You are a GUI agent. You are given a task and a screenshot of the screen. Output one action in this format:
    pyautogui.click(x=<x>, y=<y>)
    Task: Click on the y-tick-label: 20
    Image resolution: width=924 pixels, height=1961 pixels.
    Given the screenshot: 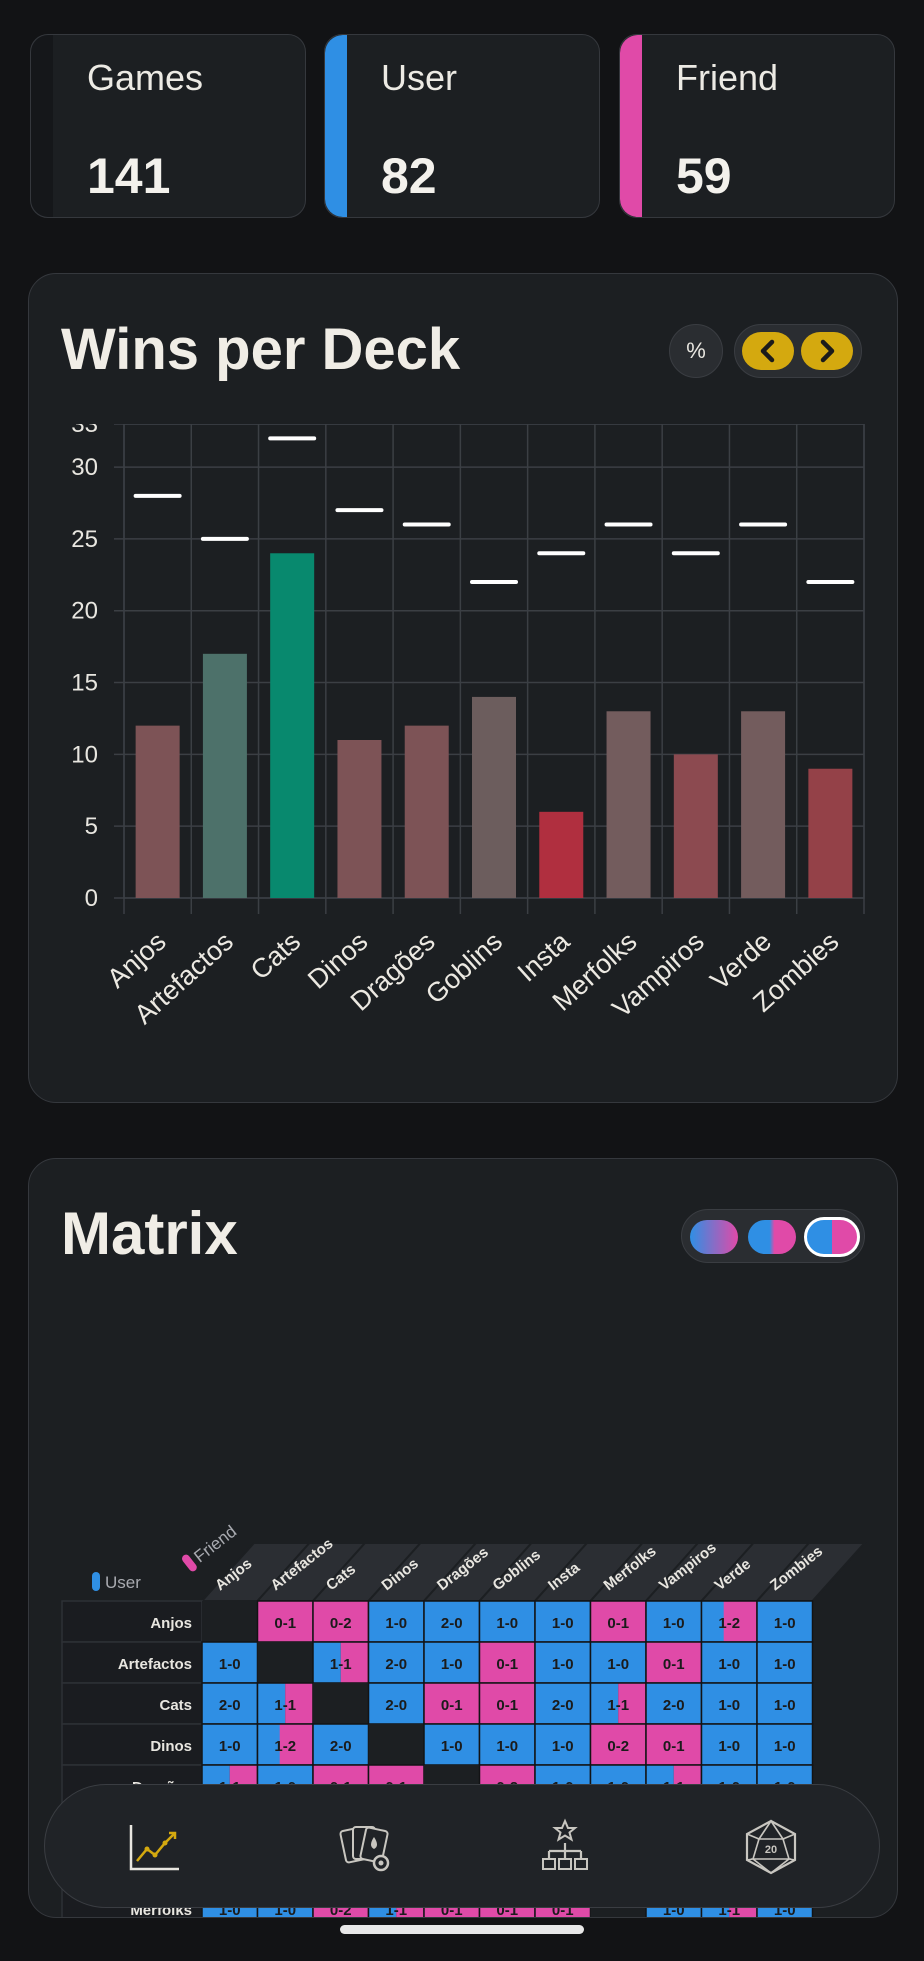 What is the action you would take?
    pyautogui.click(x=84, y=611)
    